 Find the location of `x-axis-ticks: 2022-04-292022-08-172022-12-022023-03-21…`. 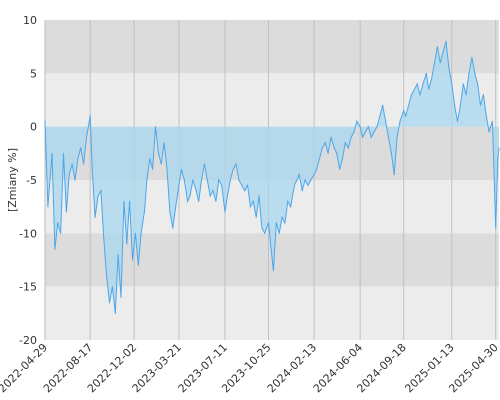

x-axis-ticks: 2022-04-292022-08-172022-12-022023-03-21… is located at coordinates (250, 368).